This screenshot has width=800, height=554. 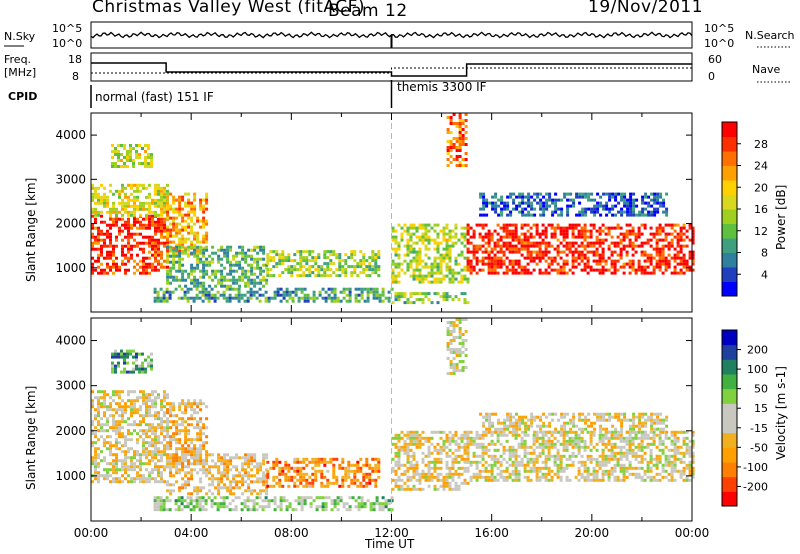 What do you see at coordinates (75, 76) in the screenshot?
I see `freq-tick-low: 8` at bounding box center [75, 76].